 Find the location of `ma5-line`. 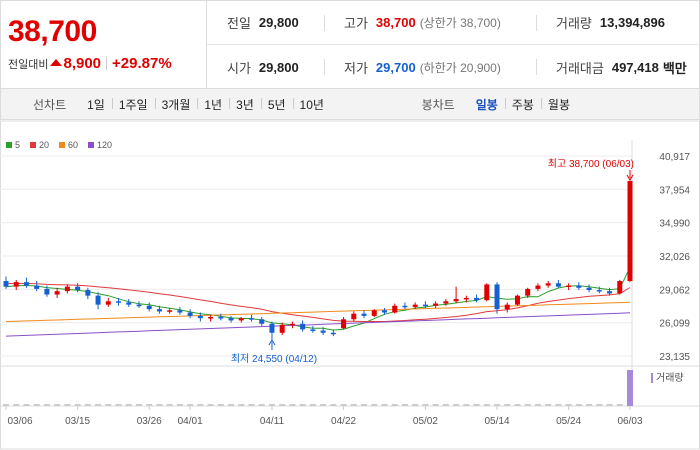

ma5-line is located at coordinates (318, 299).